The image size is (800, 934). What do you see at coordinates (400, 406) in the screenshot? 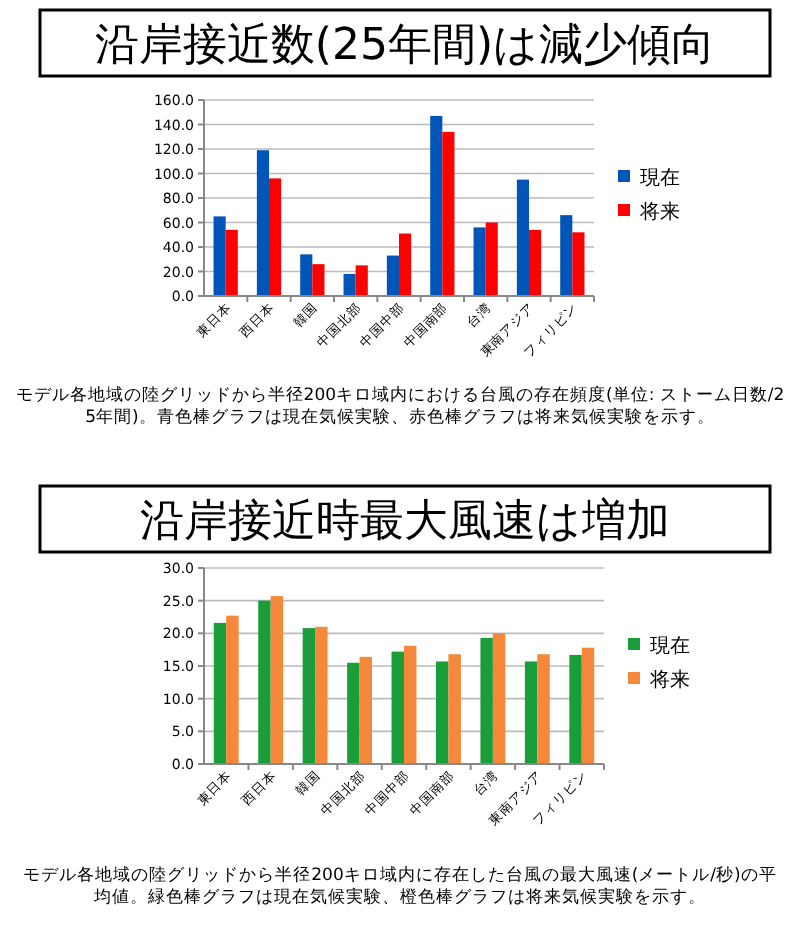
I see `text: モデル各地域の陸グリッドから半径200キロ域内における台風の存在頻度(単位: ストーム日数/25年間)。青色棒グラフは現在気候実験、赤色棒グラフは将来気候実験を示す。` at bounding box center [400, 406].